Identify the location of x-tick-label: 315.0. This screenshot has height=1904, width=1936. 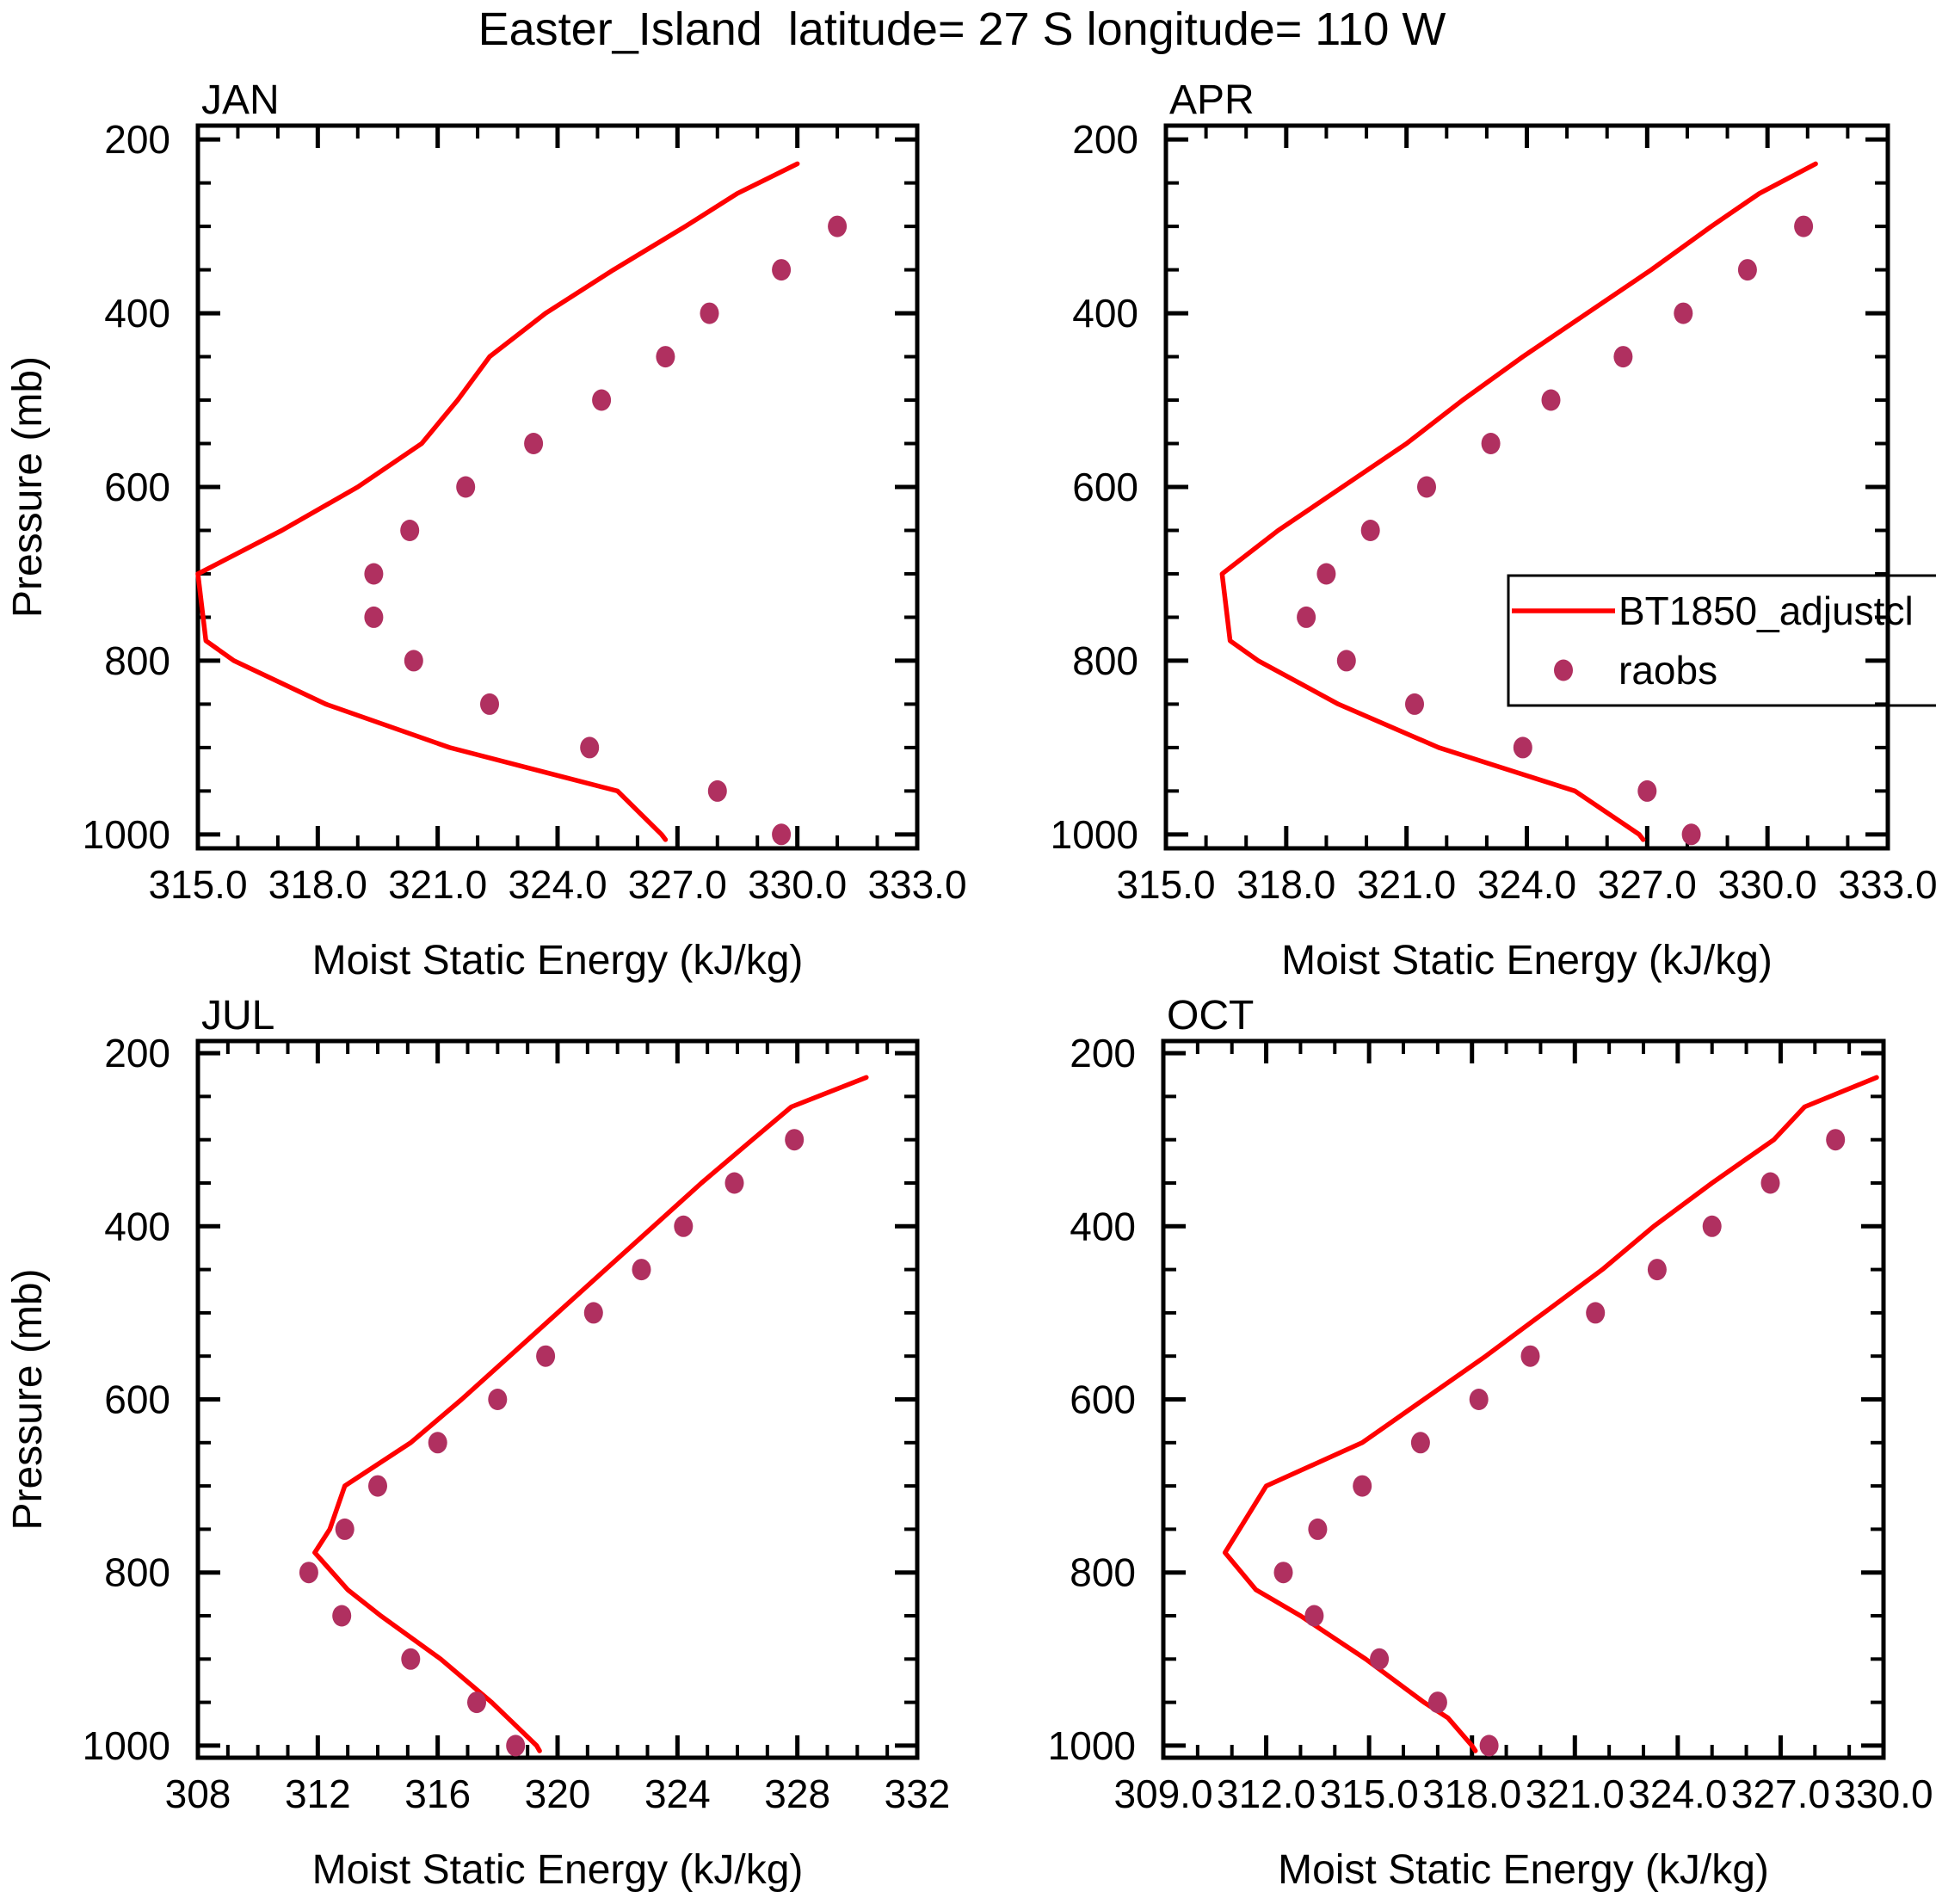
(1369, 1794).